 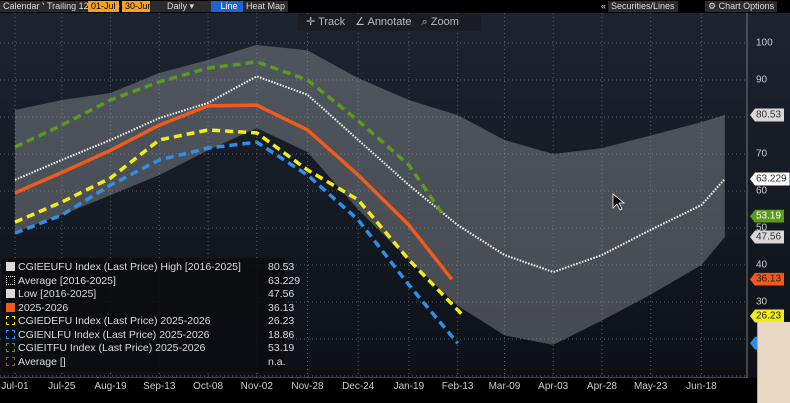 I want to click on last-value-tag: 63.229, so click(x=770, y=179).